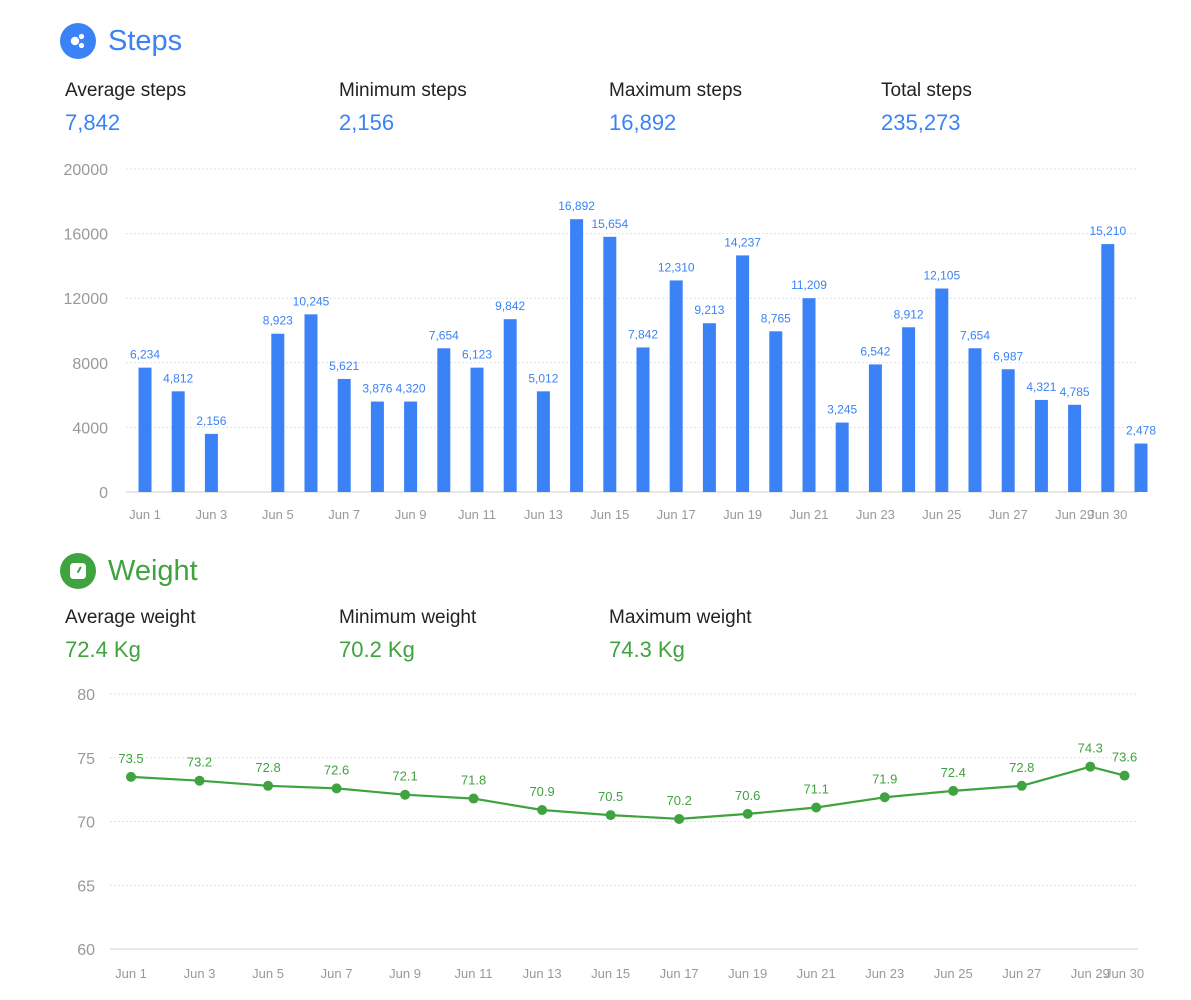 The width and height of the screenshot is (1191, 1000). I want to click on bar-data-label: 6,987, so click(1008, 356).